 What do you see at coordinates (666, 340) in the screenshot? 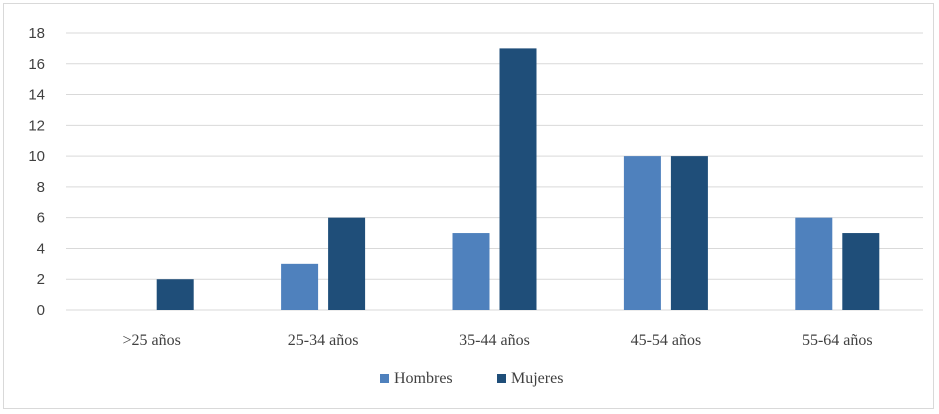
I see `x-tick-label: 45-54 años` at bounding box center [666, 340].